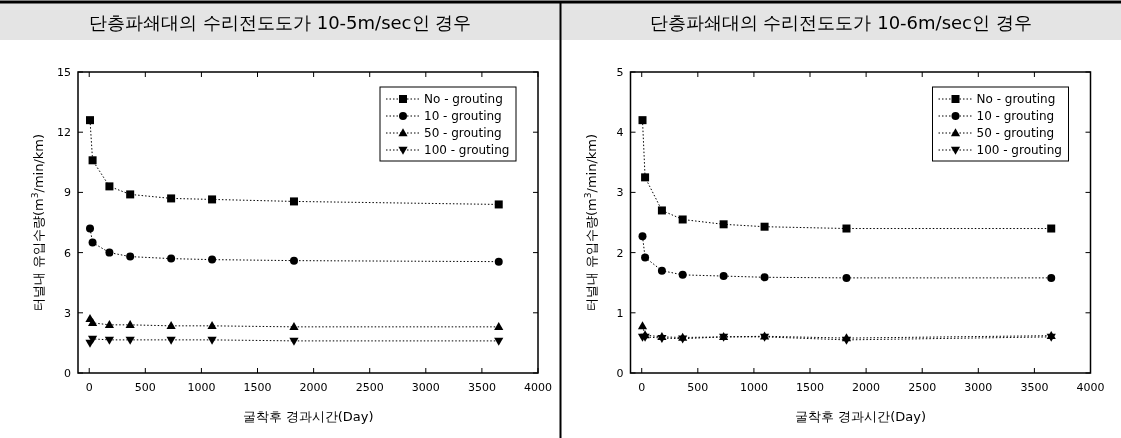  I want to click on y-tick-label: 4, so click(620, 133).